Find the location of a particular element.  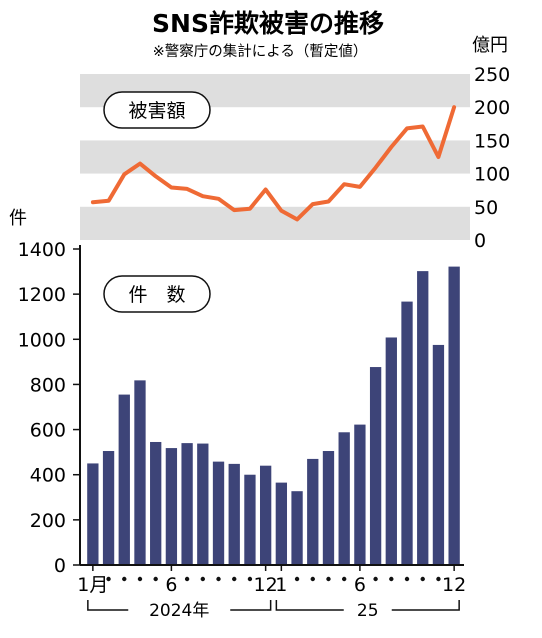

count-y-axis: 1400 1200 1000 800 600 400 200 0 is located at coordinates (49, 408).